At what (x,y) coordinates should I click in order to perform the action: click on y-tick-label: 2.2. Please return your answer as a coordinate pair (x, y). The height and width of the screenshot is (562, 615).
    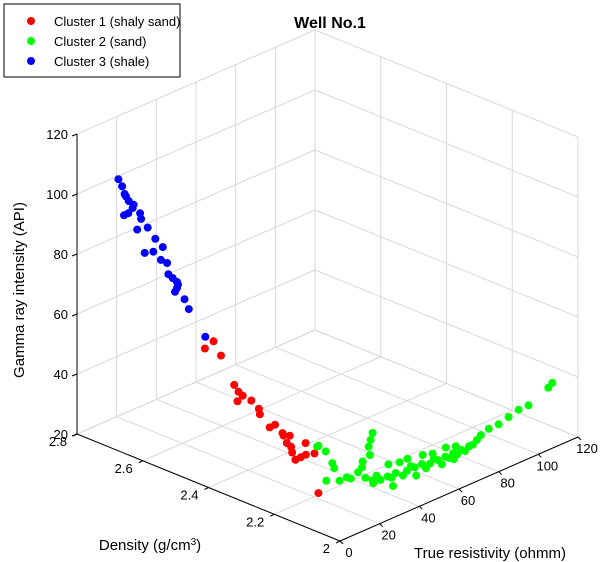
    Looking at the image, I should click on (255, 521).